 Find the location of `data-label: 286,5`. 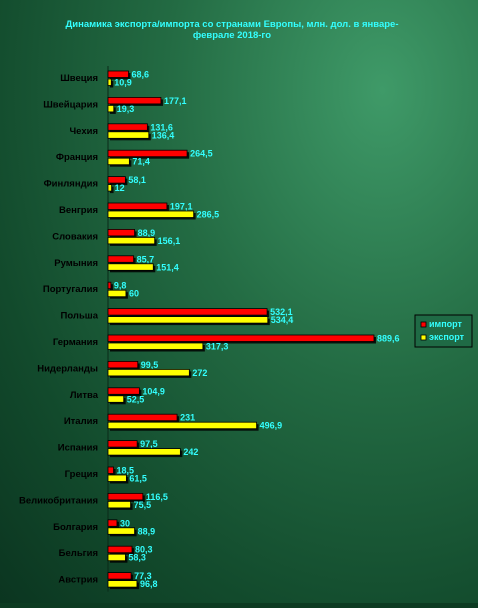

data-label: 286,5 is located at coordinates (208, 215).